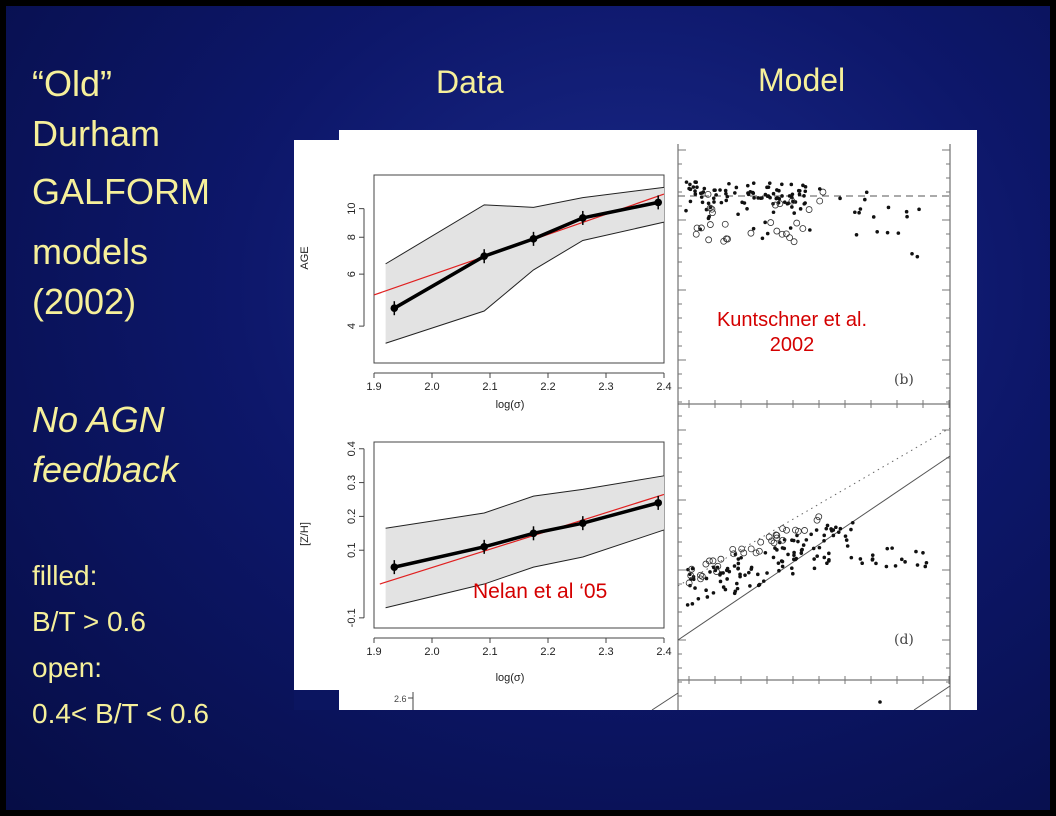 The image size is (1056, 816). What do you see at coordinates (792, 320) in the screenshot?
I see `kuntschner-line1: Kuntschner et al.` at bounding box center [792, 320].